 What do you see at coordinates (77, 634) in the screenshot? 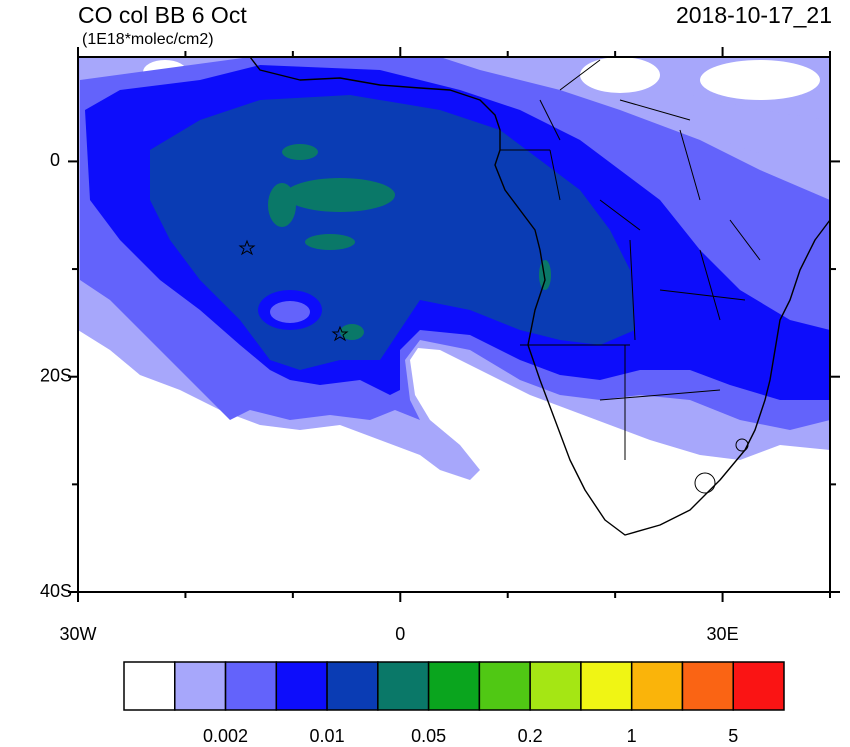
I see `x-tick-label: 30W` at bounding box center [77, 634].